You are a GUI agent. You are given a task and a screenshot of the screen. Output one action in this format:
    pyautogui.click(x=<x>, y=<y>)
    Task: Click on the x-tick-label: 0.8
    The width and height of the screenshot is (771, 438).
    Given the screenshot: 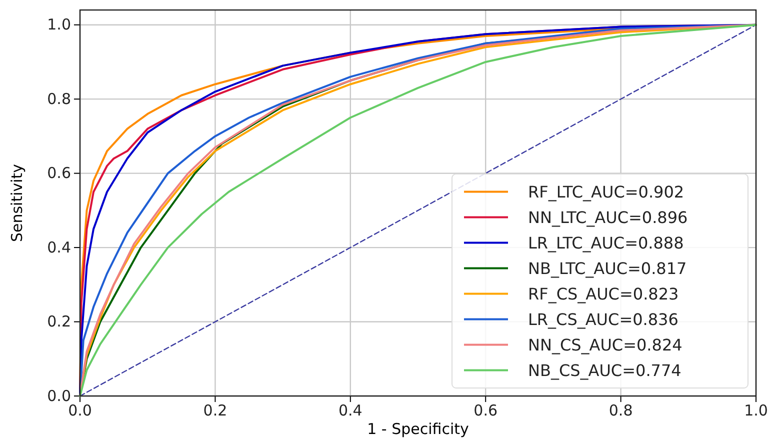 What is the action you would take?
    pyautogui.click(x=620, y=411)
    